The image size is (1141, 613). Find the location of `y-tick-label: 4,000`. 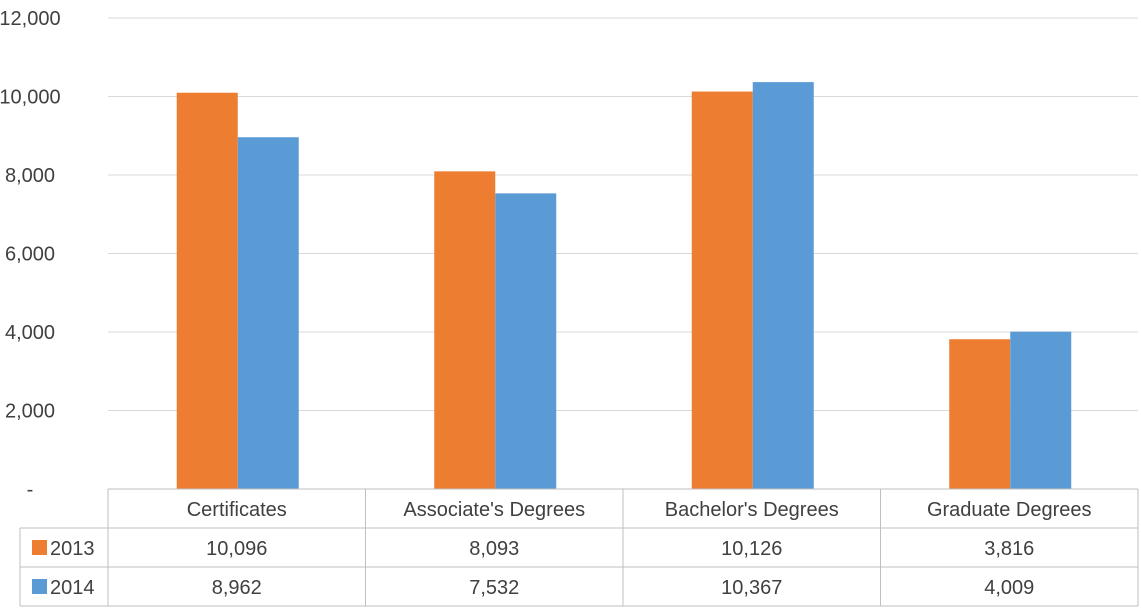

y-tick-label: 4,000 is located at coordinates (30, 333).